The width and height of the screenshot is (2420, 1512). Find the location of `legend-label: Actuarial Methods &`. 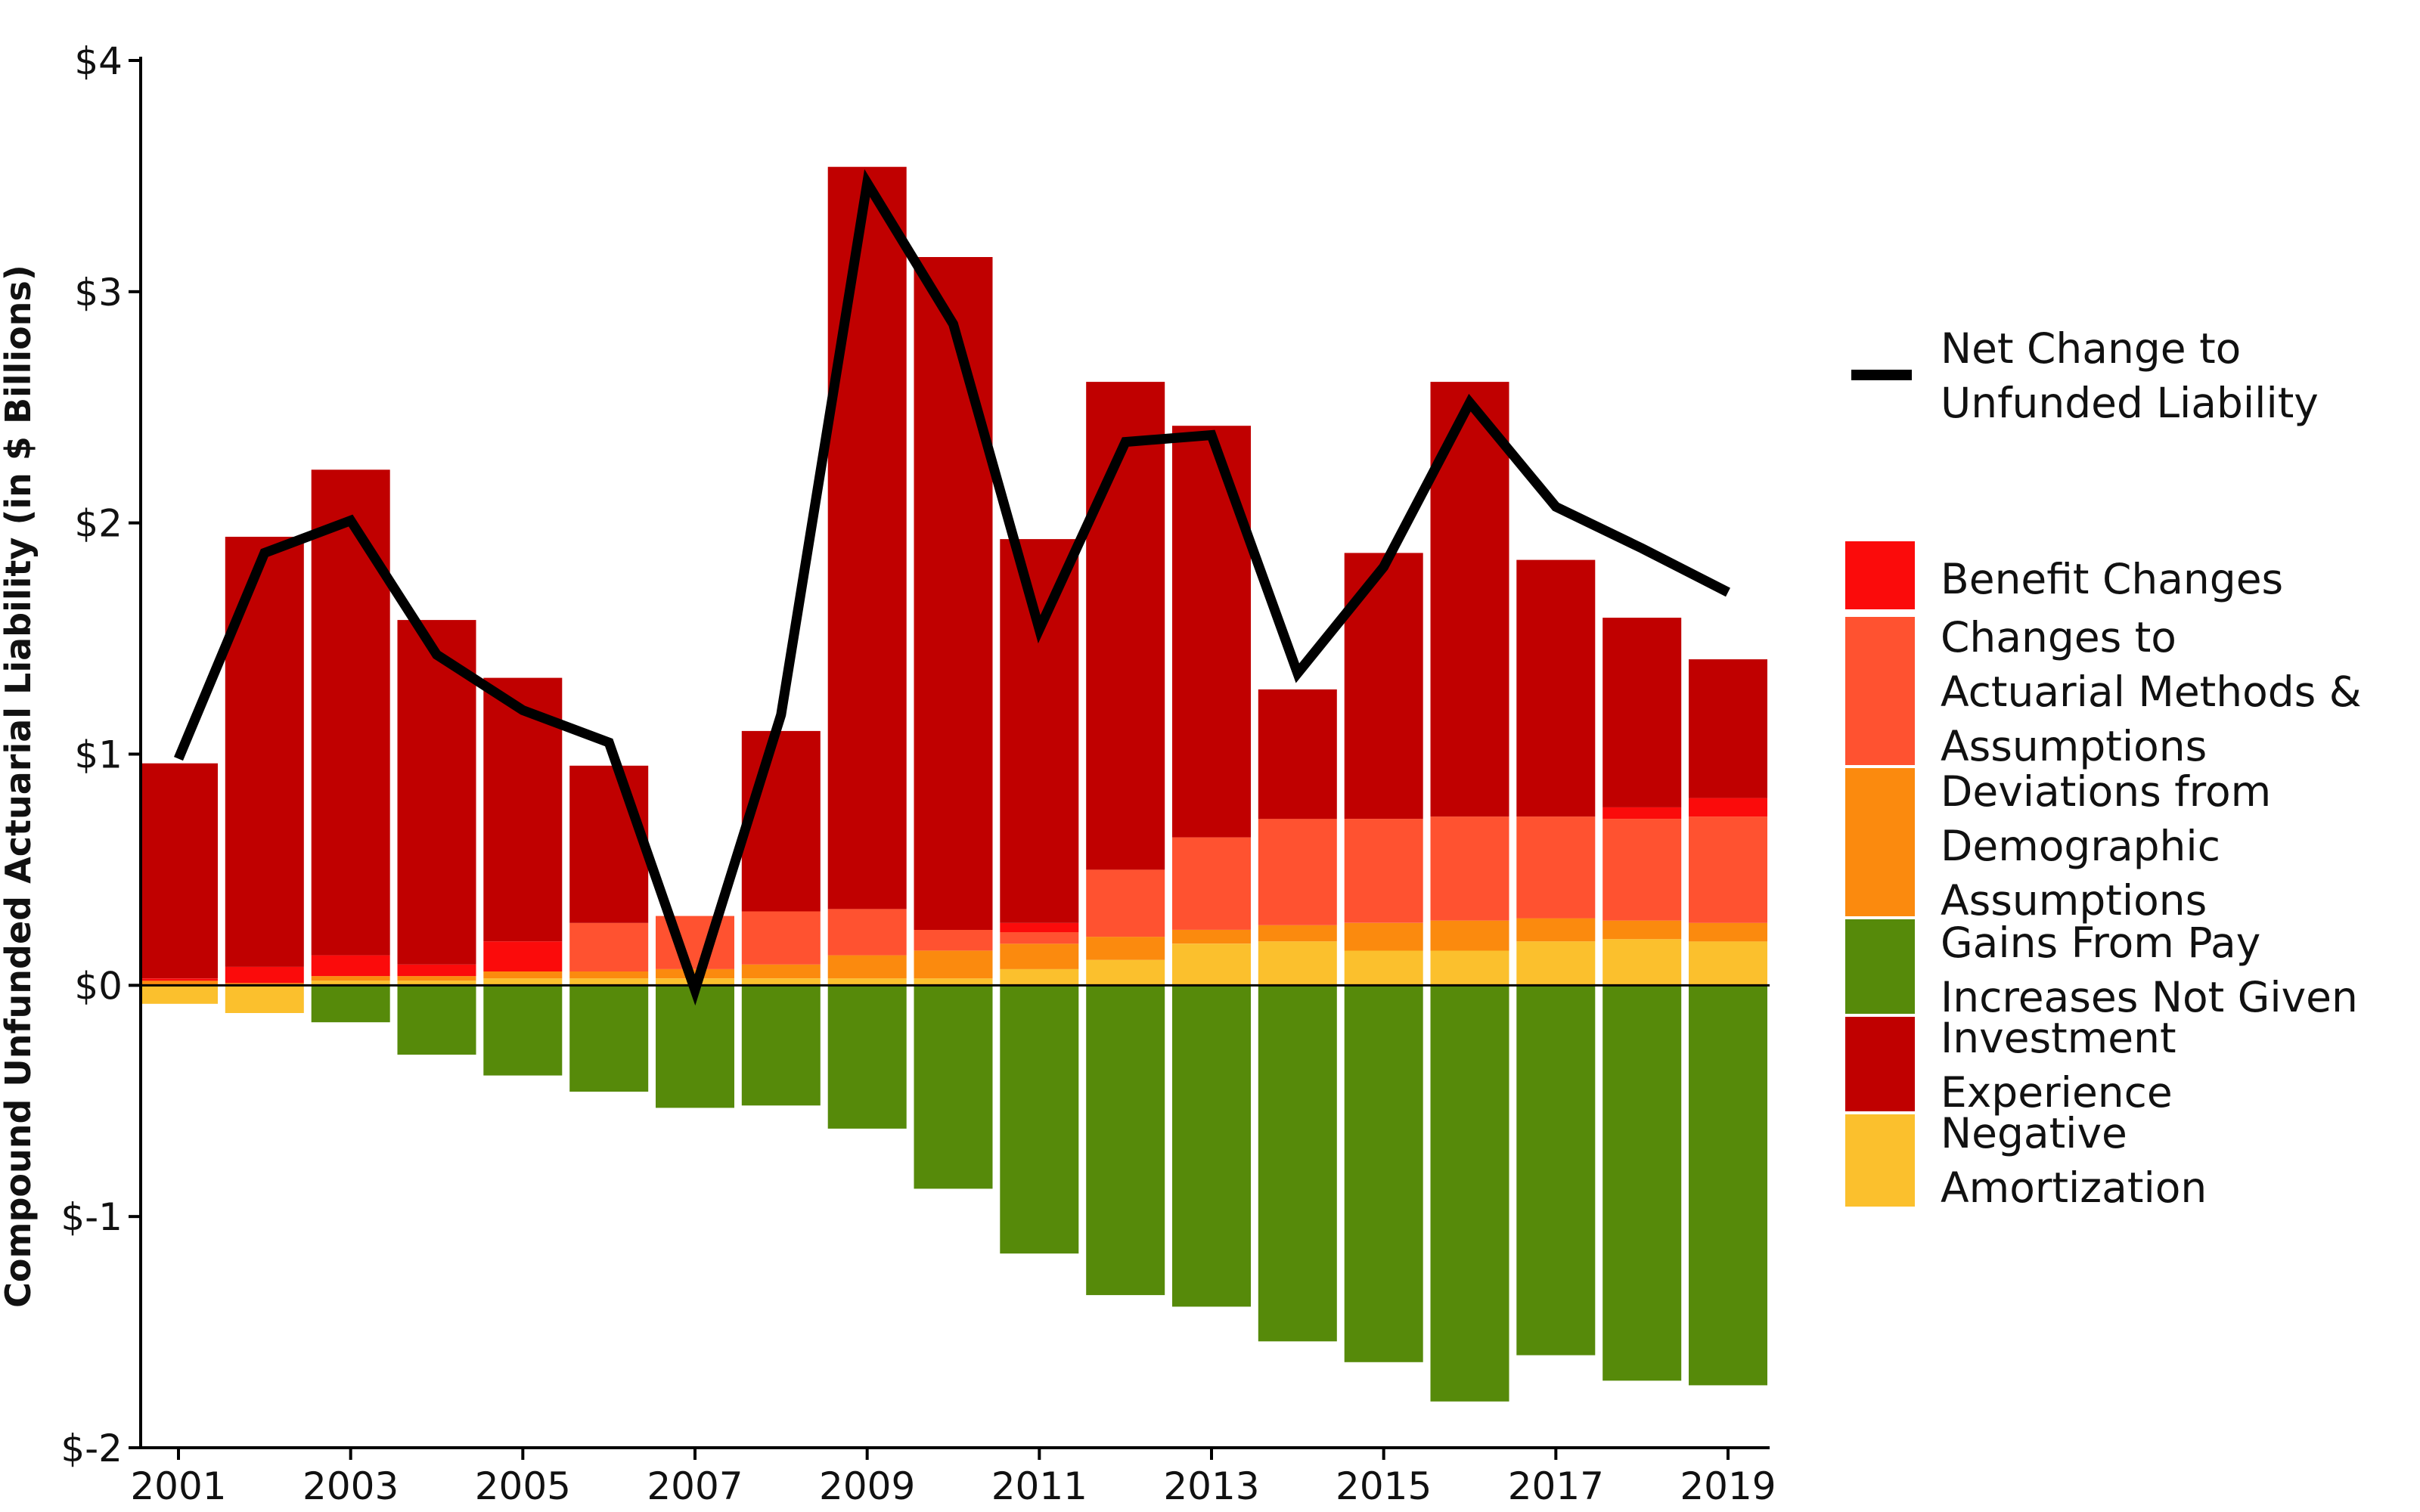

legend-label: Actuarial Methods & is located at coordinates (2151, 692).